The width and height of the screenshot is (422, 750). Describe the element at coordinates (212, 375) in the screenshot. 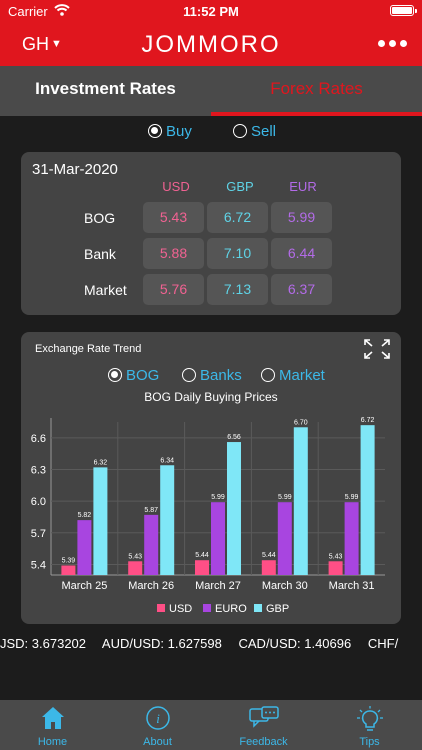

I see `source-option-banks: Banks` at that location.